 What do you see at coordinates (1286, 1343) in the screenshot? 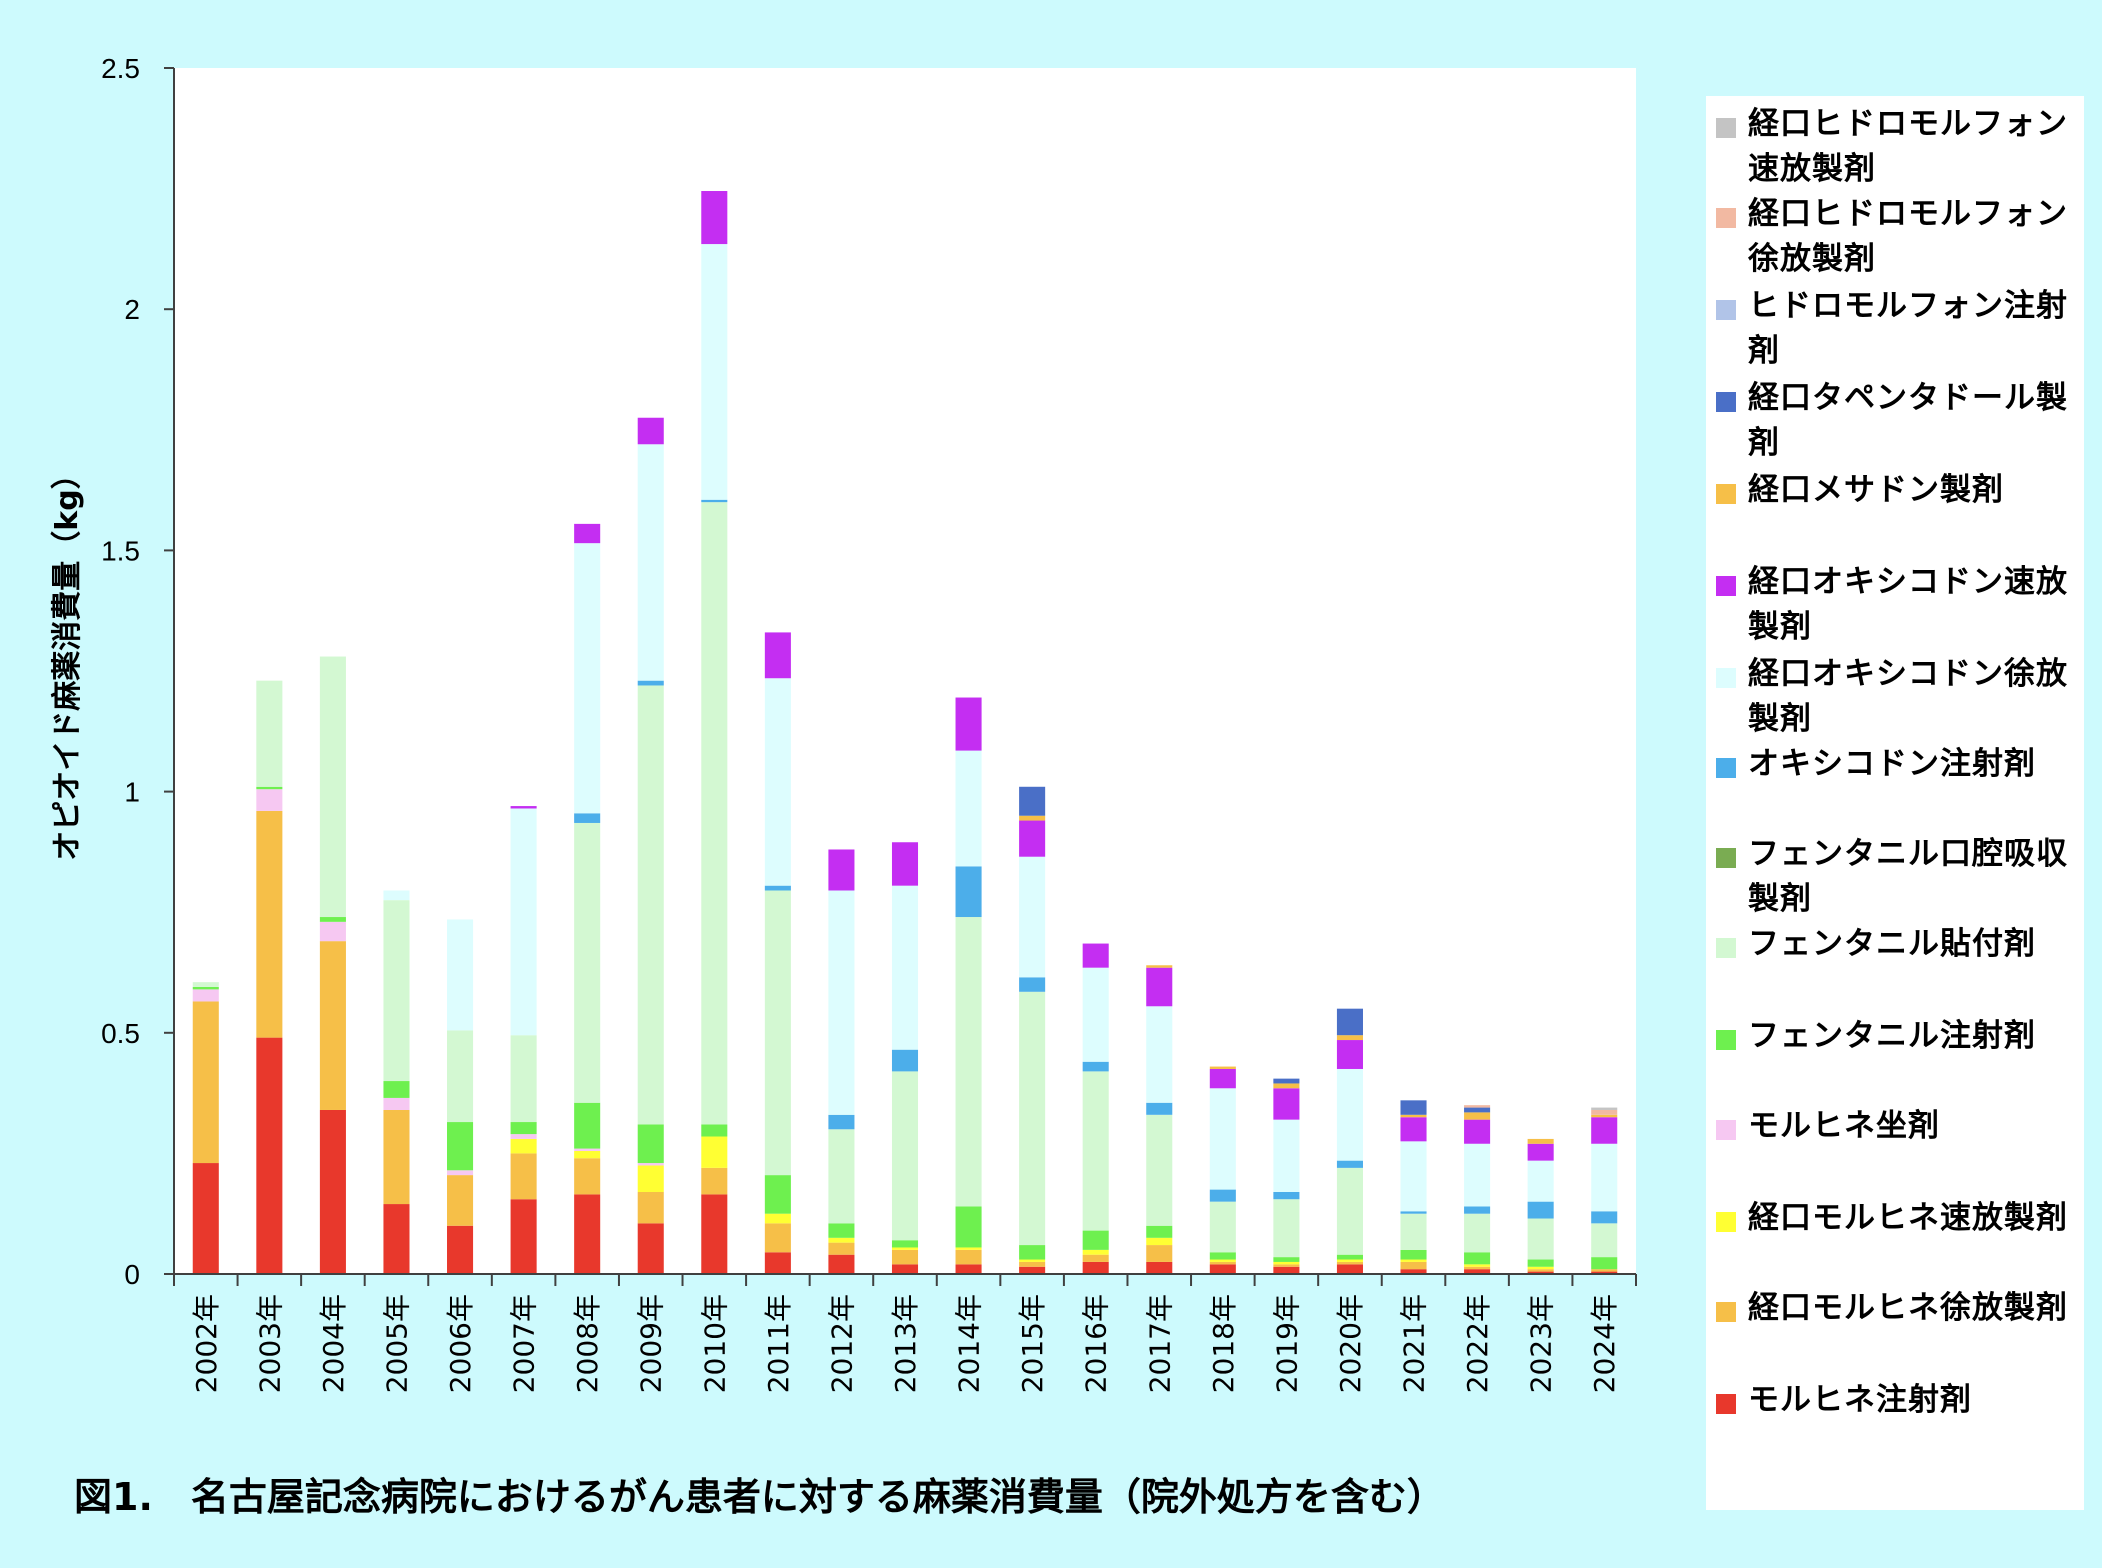
I see `x-tick-label-17: 2019年` at bounding box center [1286, 1343].